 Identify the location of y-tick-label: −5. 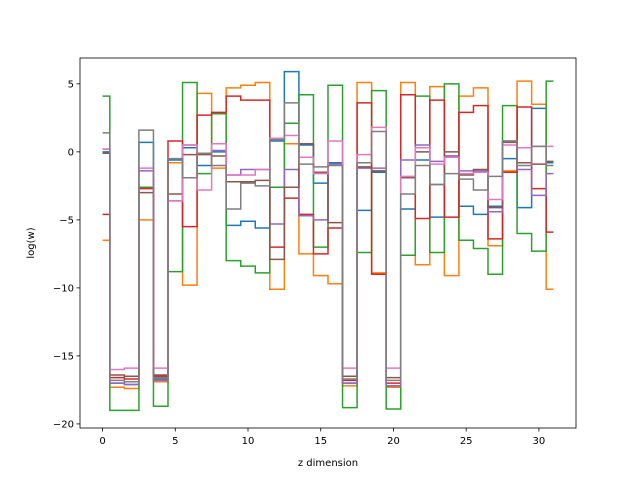
(66, 220).